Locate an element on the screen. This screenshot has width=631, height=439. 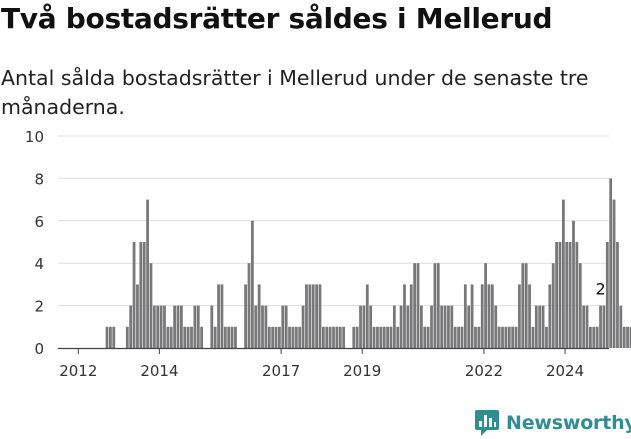
y-tick-label: 10 is located at coordinates (34, 137).